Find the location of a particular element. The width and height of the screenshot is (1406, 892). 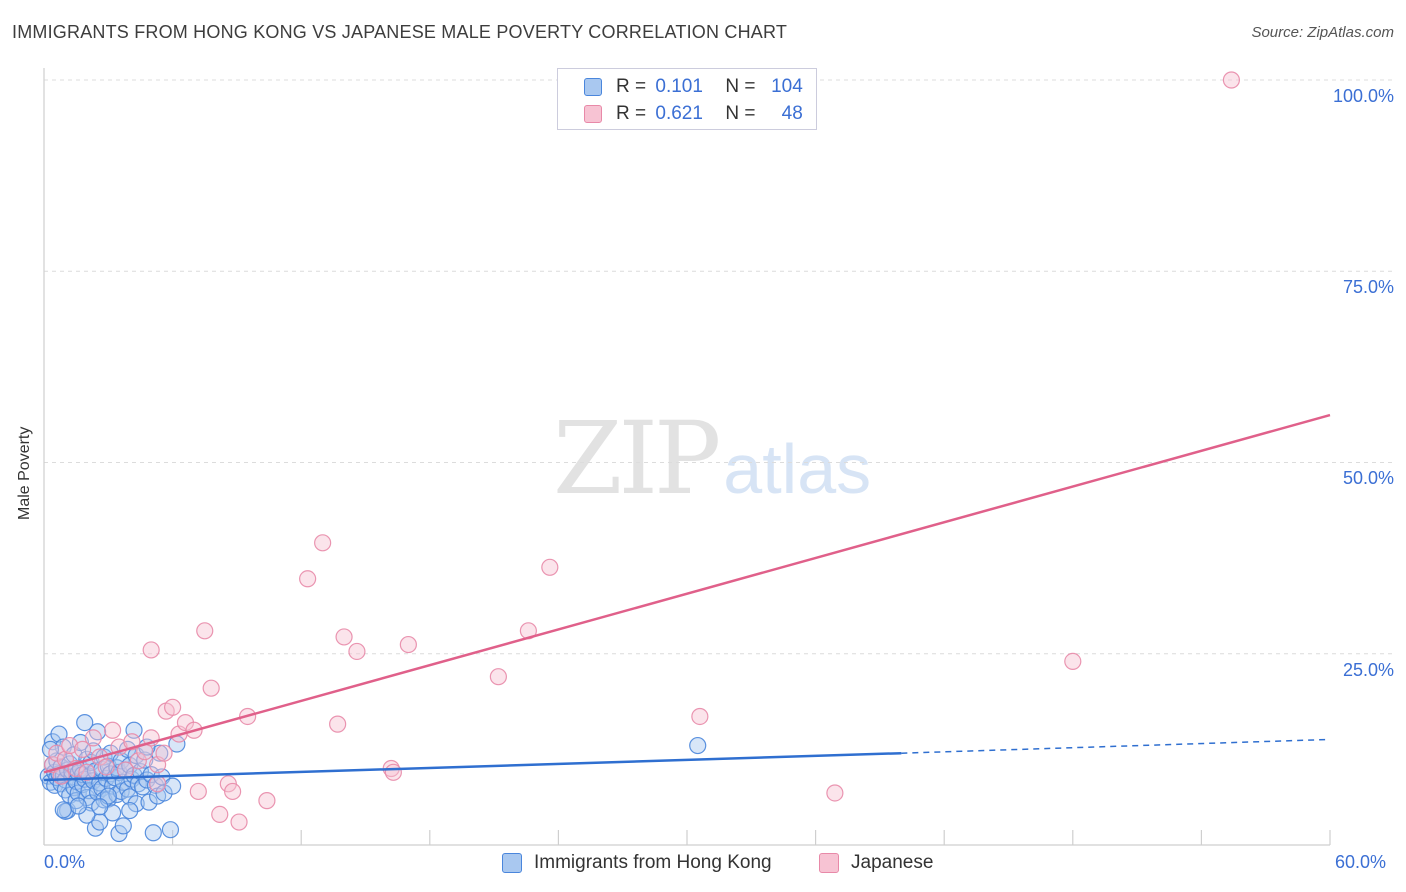

stats-row-japanese: R = 0.621 N = 48 is located at coordinates (693, 114).